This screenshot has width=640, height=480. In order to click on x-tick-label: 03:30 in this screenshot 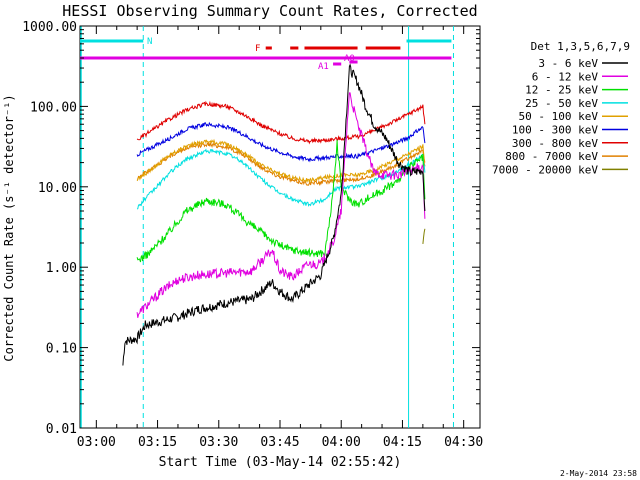, I will do `click(218, 442)`.